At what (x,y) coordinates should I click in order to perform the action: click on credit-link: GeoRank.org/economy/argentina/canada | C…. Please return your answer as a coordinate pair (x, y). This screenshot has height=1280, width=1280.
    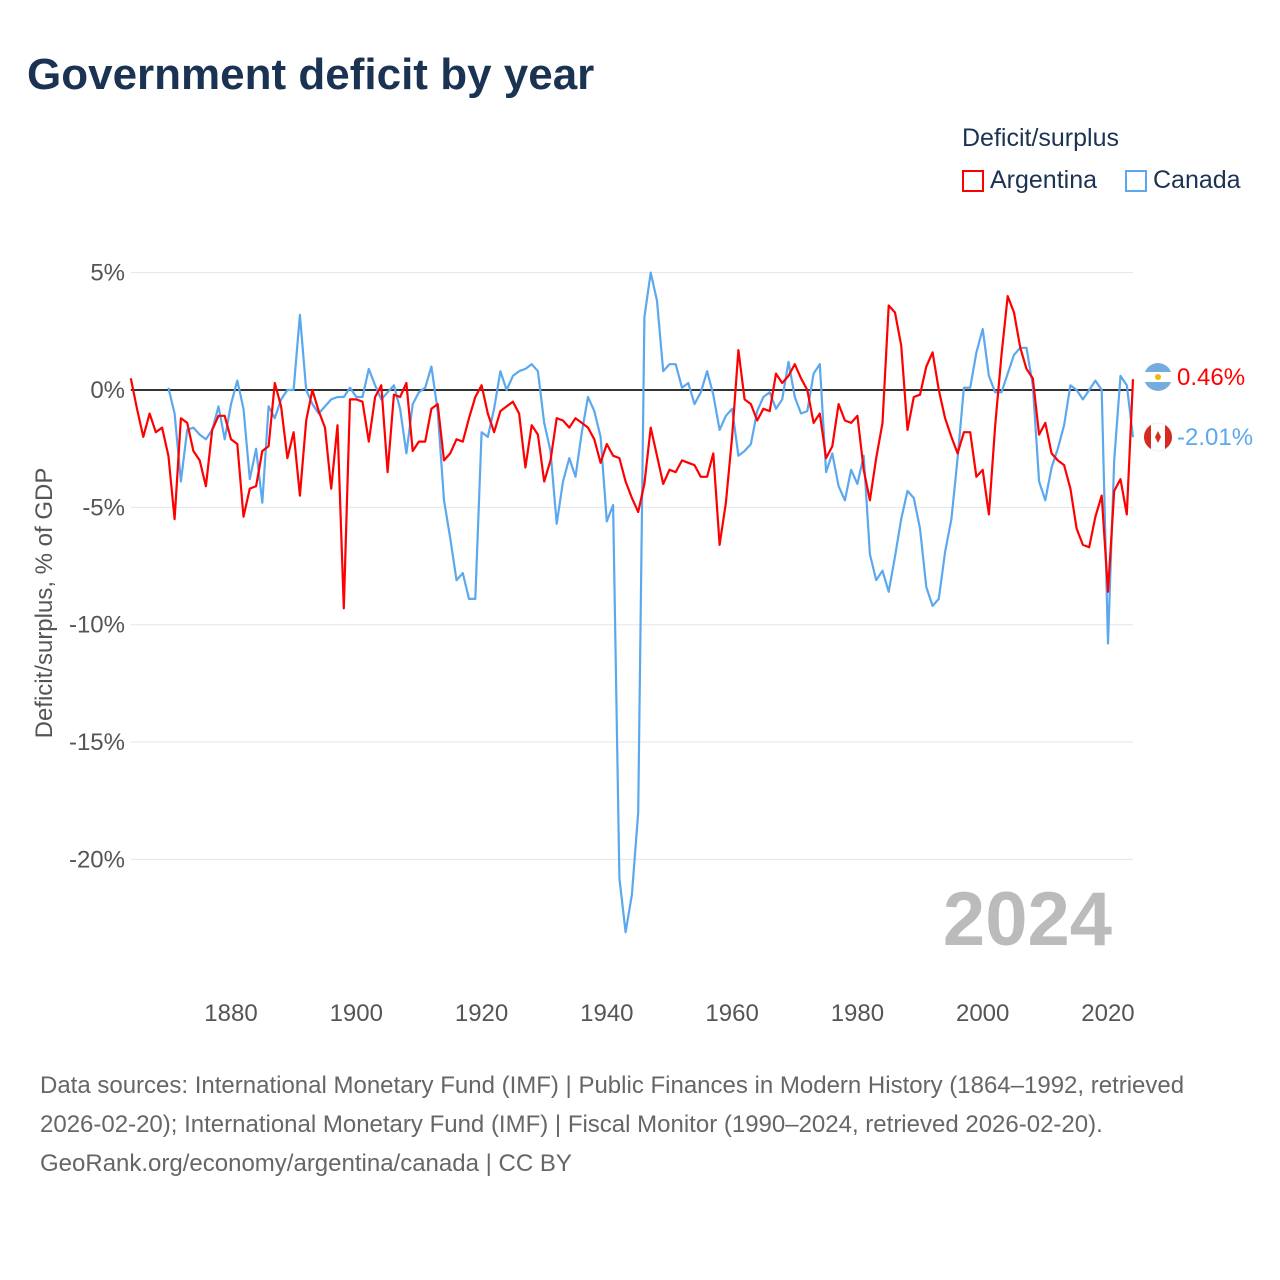
    Looking at the image, I should click on (306, 1163).